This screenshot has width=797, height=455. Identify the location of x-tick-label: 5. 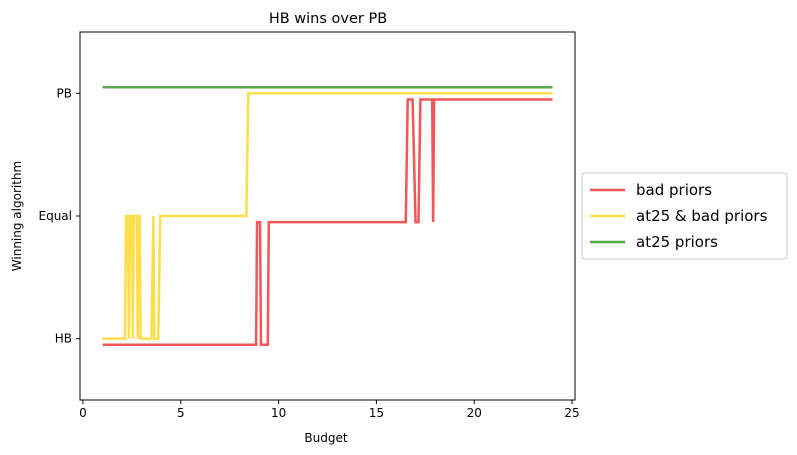
(181, 413).